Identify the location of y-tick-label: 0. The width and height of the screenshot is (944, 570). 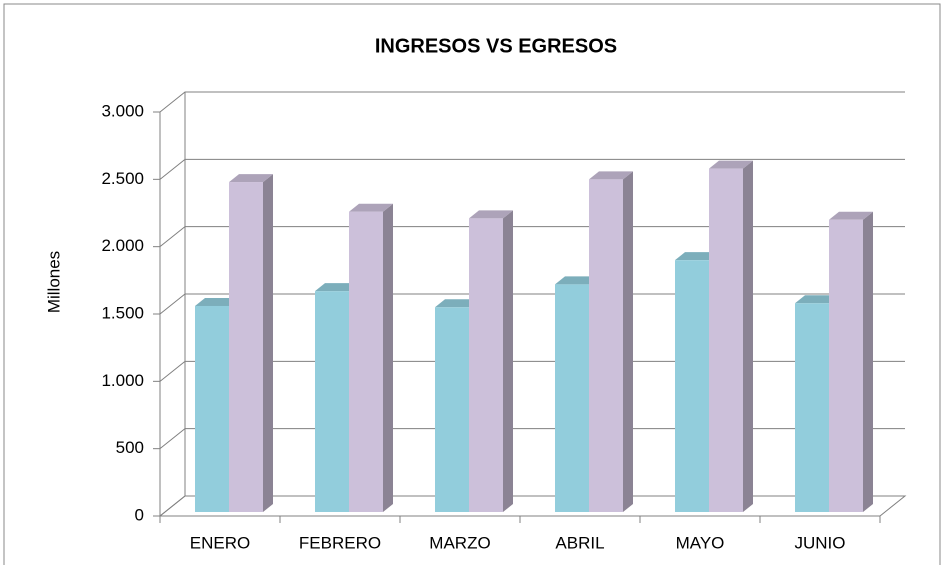
(139, 514).